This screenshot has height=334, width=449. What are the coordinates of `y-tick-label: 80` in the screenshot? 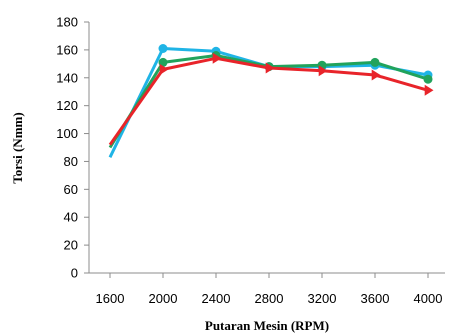 It's located at (71, 161).